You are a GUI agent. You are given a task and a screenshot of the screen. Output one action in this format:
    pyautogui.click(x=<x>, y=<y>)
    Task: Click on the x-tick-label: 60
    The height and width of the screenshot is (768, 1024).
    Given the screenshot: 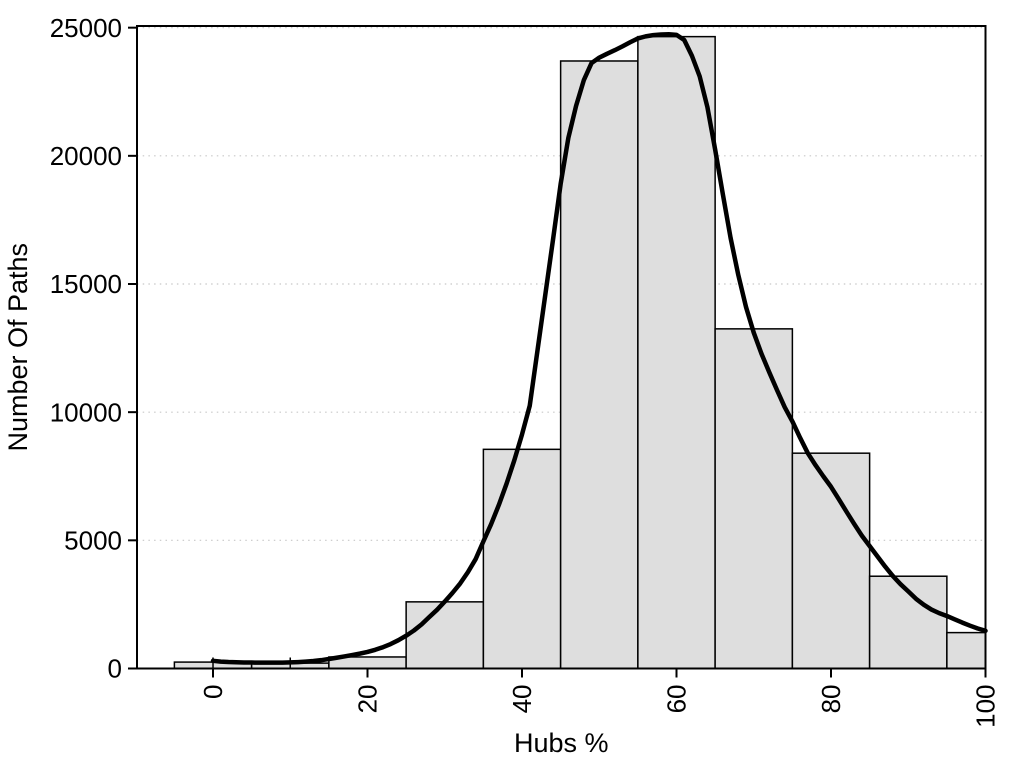 What is the action you would take?
    pyautogui.click(x=677, y=699)
    